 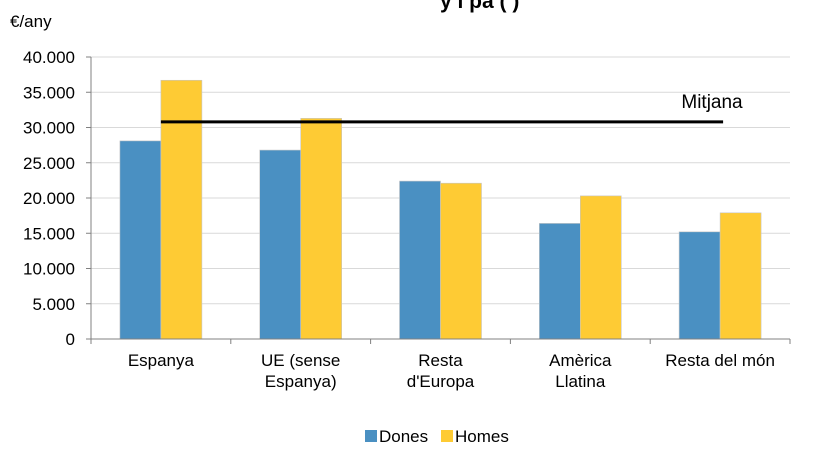 I want to click on y-tick-label: 25.000, so click(x=49, y=163).